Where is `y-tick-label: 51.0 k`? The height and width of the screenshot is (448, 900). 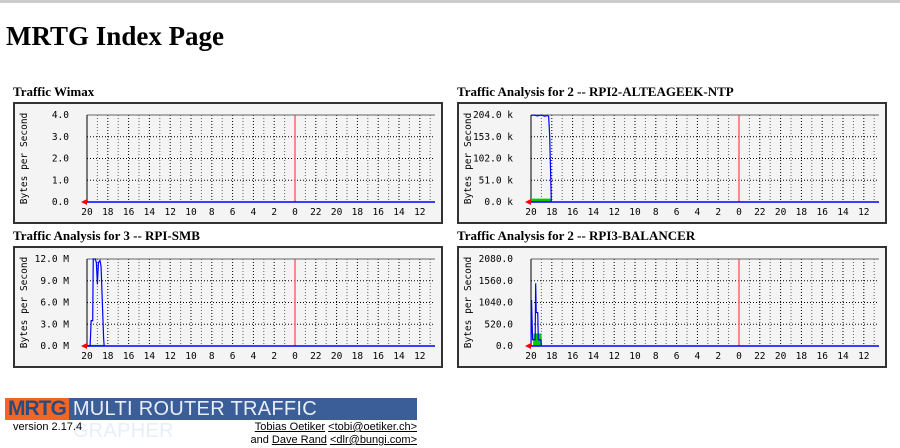
y-tick-label: 51.0 k is located at coordinates (496, 180).